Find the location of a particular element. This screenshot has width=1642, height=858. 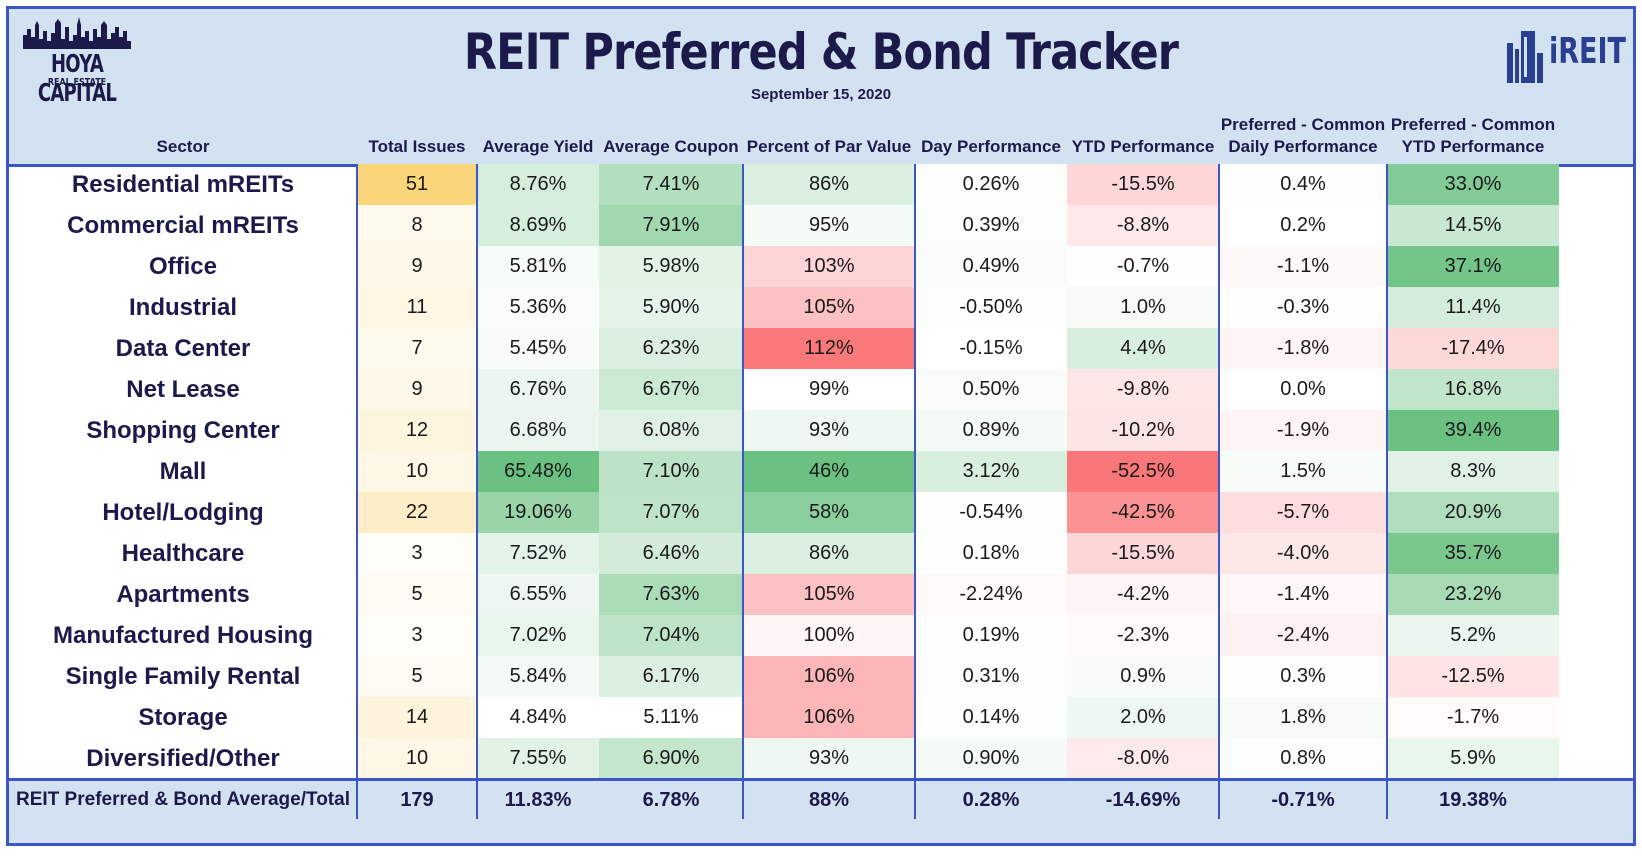

cell-pc-daily: -0.3% is located at coordinates (1303, 307).